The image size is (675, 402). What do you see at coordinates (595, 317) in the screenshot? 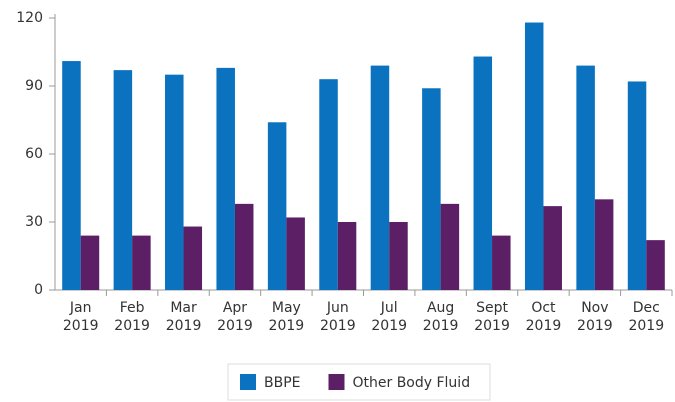
I see `x-tick-label: Nov 2019` at bounding box center [595, 317].